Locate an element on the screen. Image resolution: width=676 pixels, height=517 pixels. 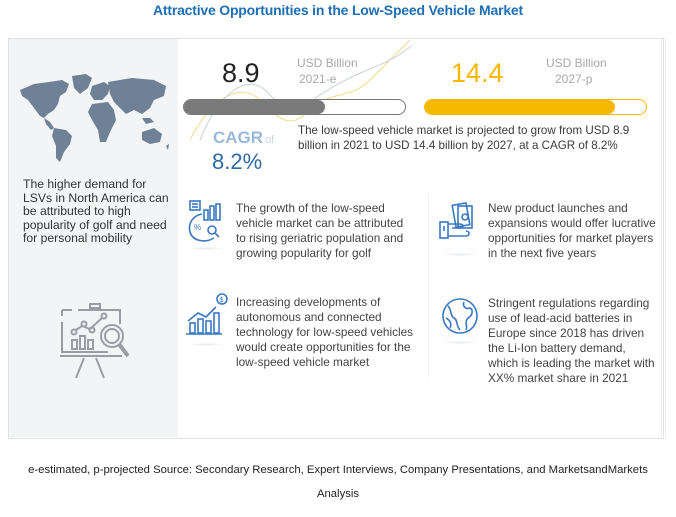
market-value-2021-unit: USD Billion is located at coordinates (327, 63).